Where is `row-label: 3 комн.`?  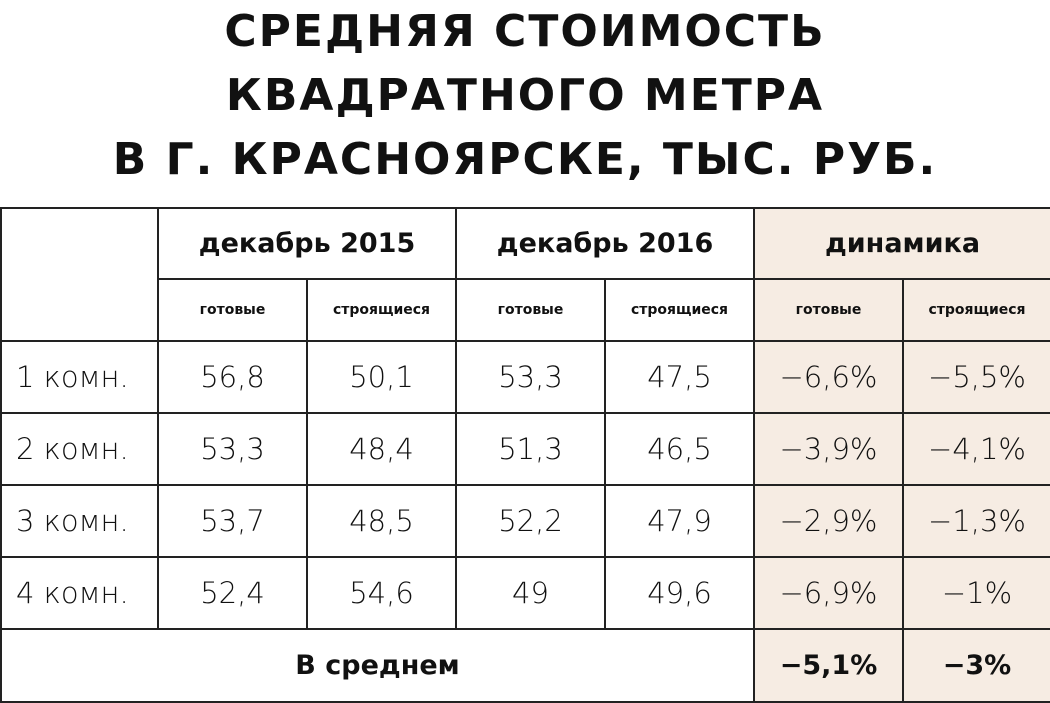 row-label: 3 комн. is located at coordinates (79, 521).